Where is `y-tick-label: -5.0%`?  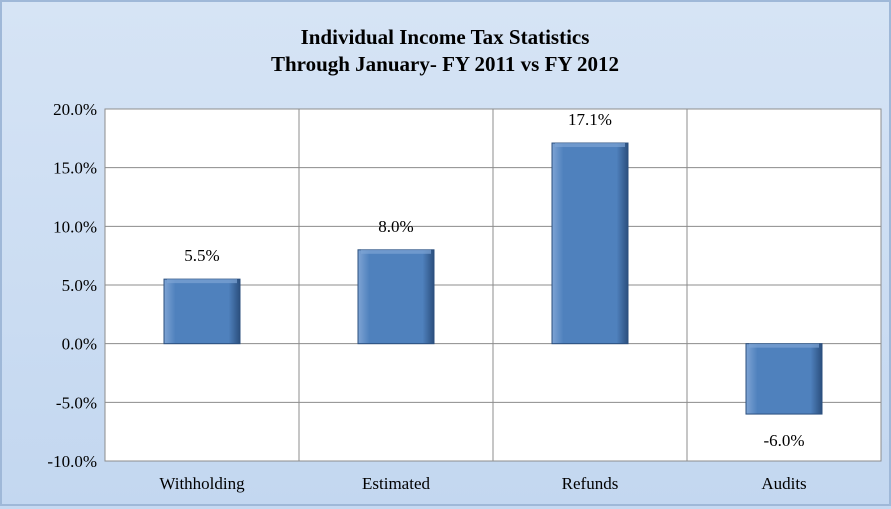
y-tick-label: -5.0% is located at coordinates (76, 402).